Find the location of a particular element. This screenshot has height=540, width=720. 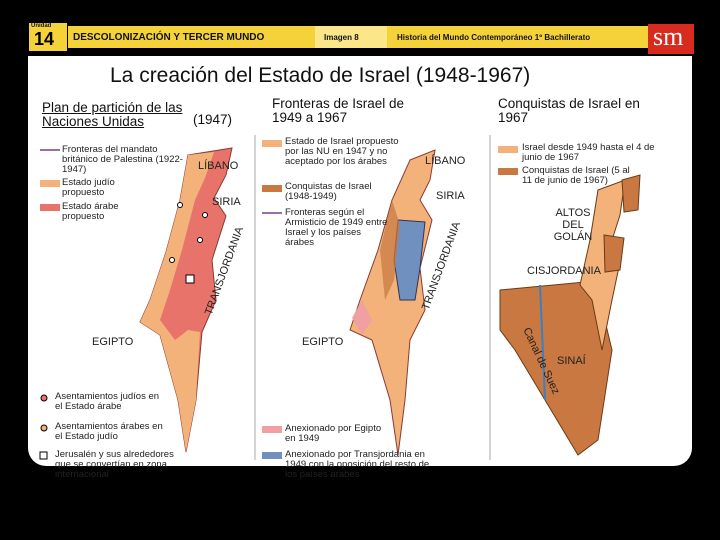

legend-item: Asentamientos árabes en el Estado judío is located at coordinates (109, 431).